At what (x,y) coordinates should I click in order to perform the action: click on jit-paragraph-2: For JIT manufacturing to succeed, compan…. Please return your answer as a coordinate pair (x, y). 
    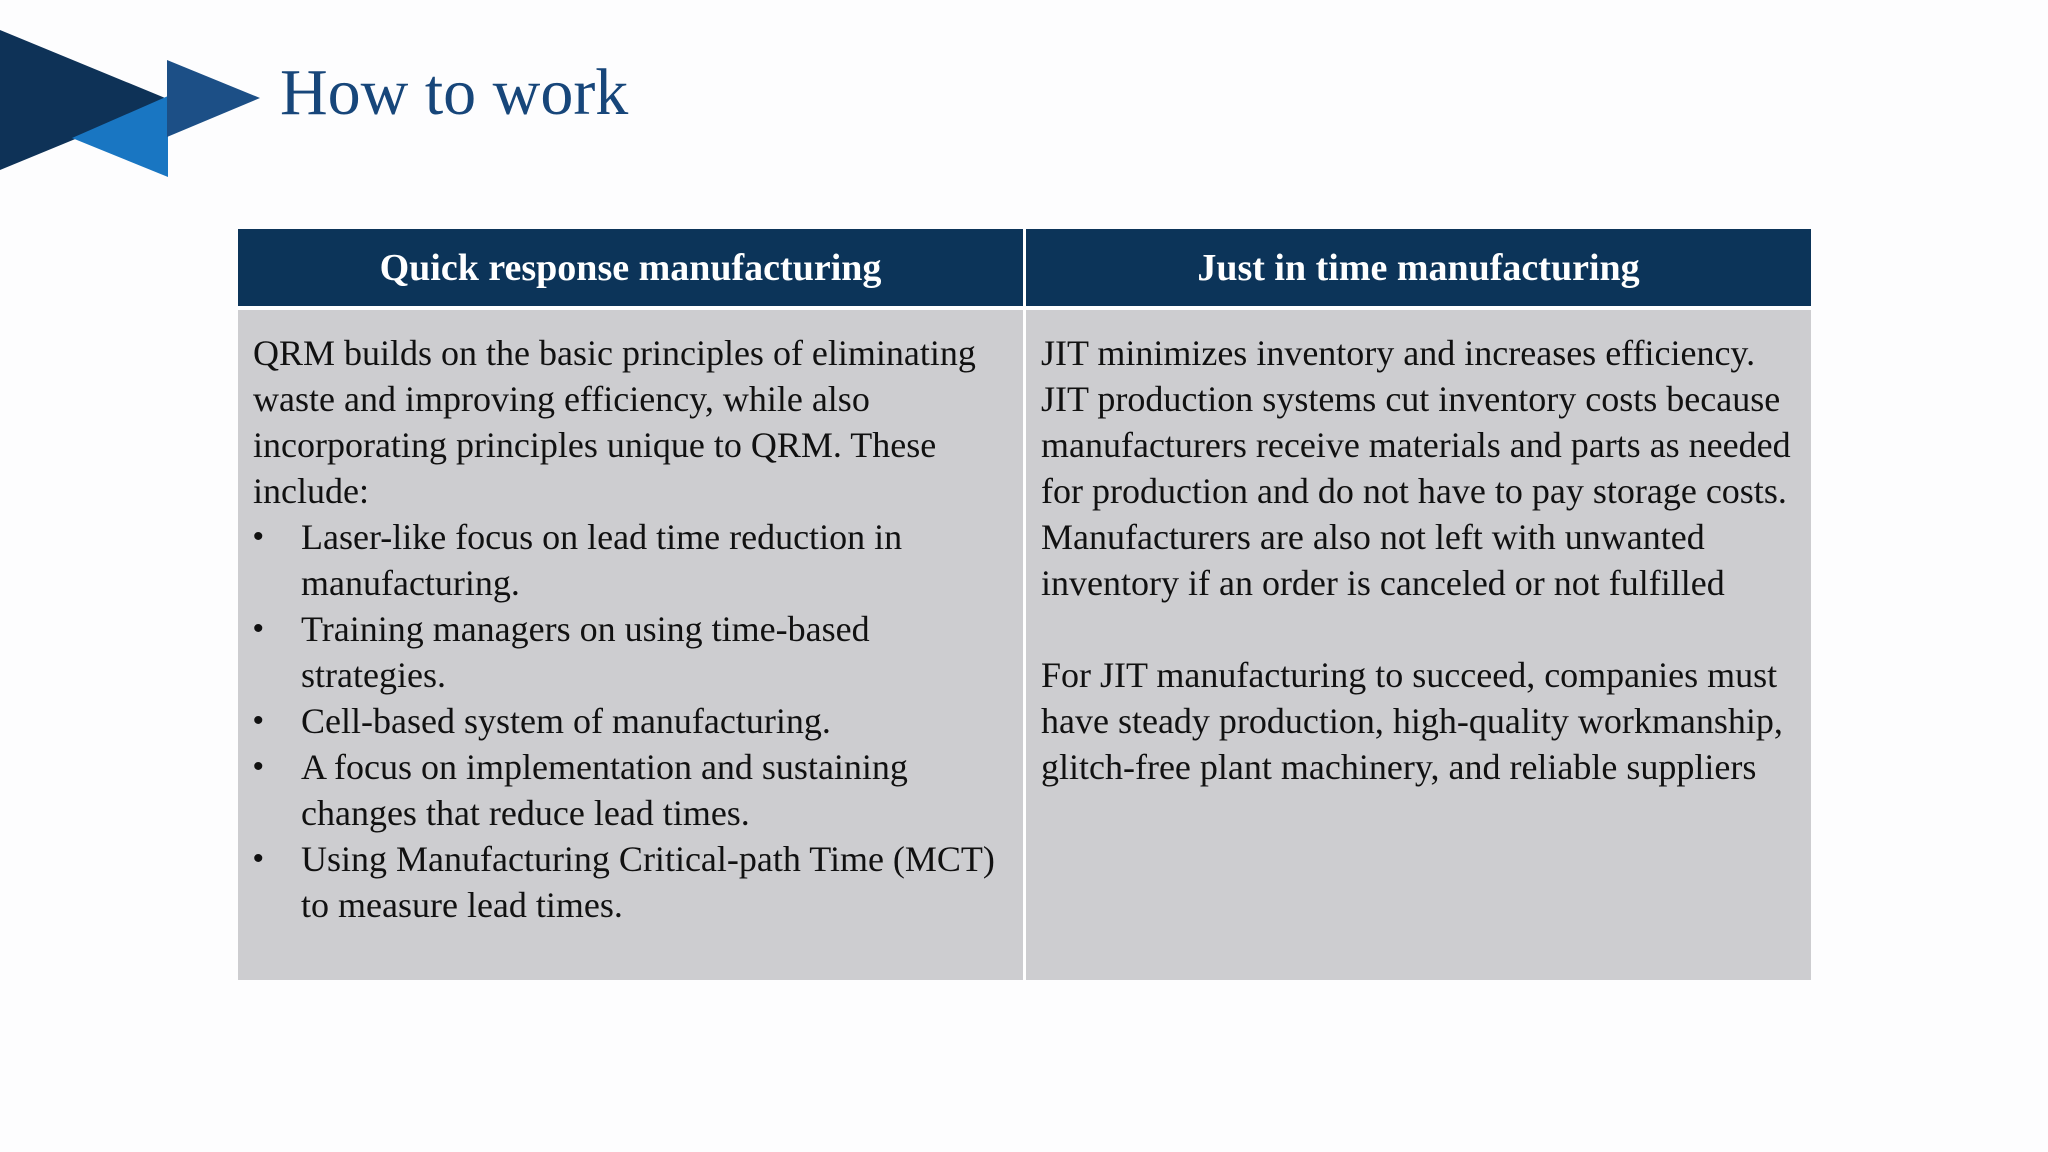
    Looking at the image, I should click on (1412, 721).